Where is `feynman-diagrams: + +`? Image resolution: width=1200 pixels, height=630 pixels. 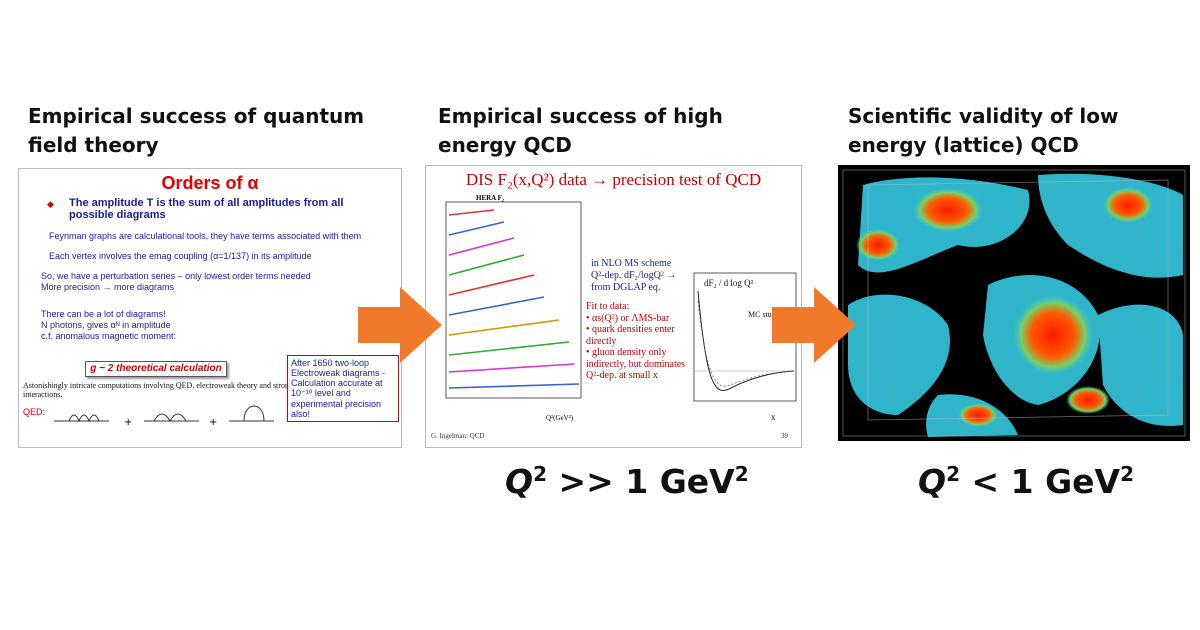
feynman-diagrams: + + is located at coordinates (164, 416).